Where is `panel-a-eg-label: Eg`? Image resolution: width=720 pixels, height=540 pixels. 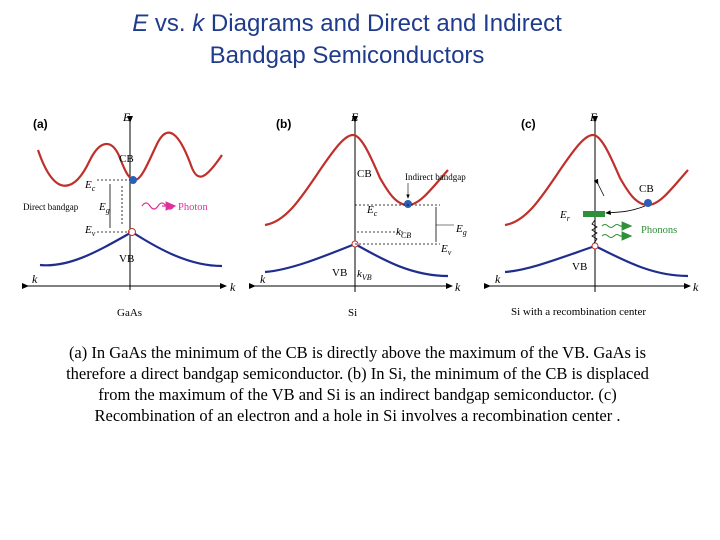
panel-a-eg-label: Eg is located at coordinates (104, 208).